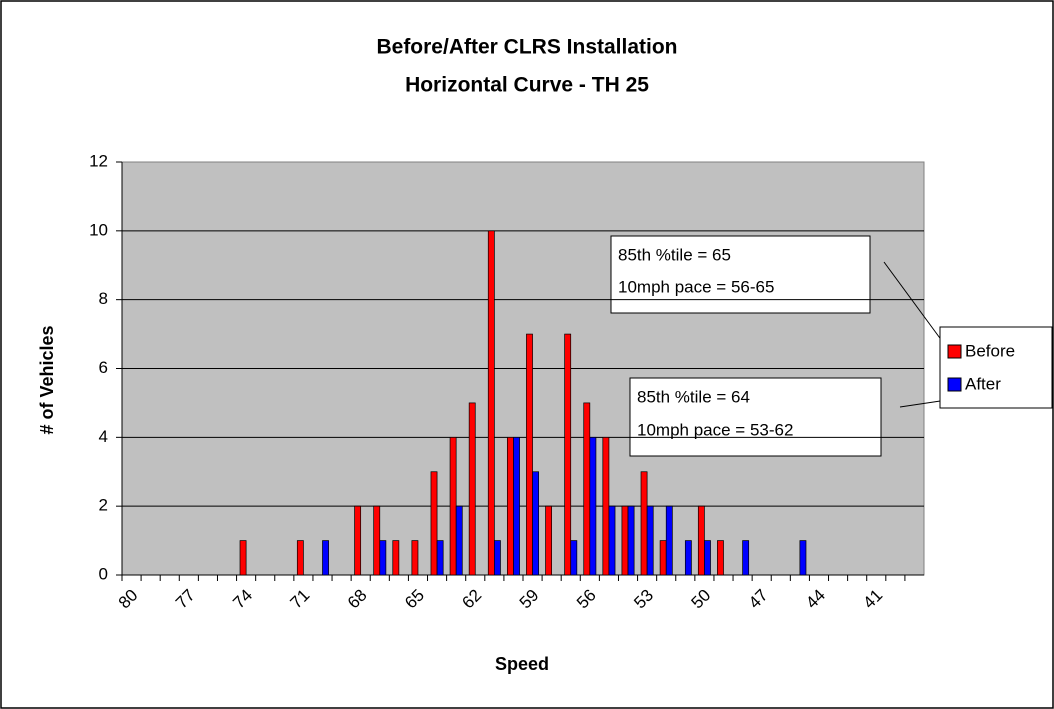 This screenshot has width=1054, height=709. What do you see at coordinates (522, 664) in the screenshot?
I see `x-axis-title: Speed` at bounding box center [522, 664].